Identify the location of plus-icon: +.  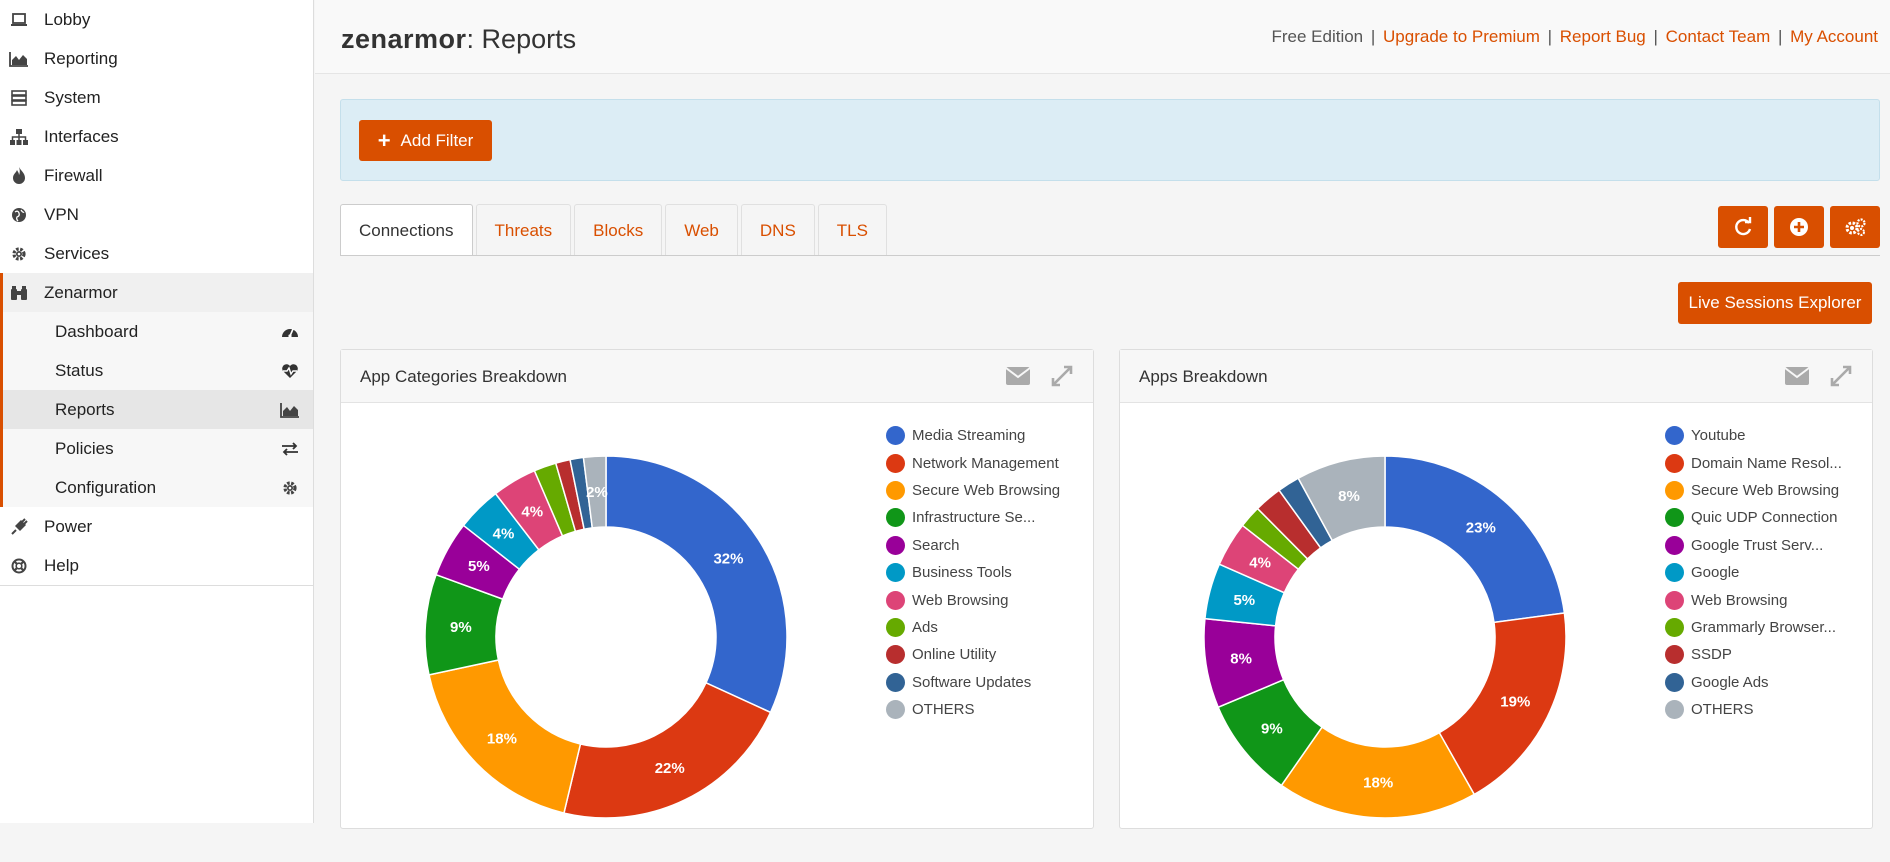
(384, 140).